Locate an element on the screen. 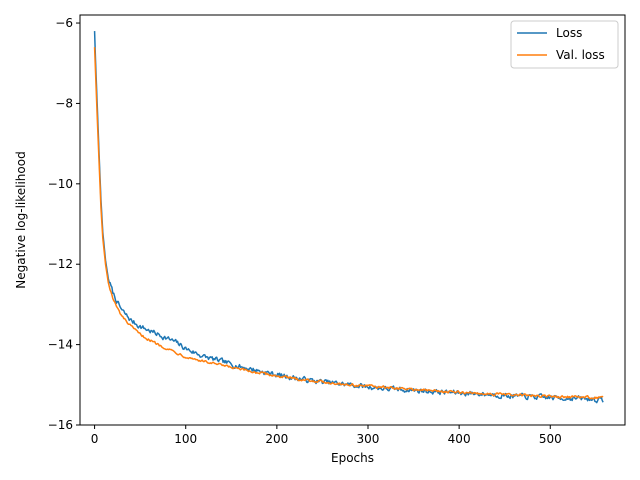 This screenshot has height=480, width=640. legend: Loss Val. loss is located at coordinates (564, 44).